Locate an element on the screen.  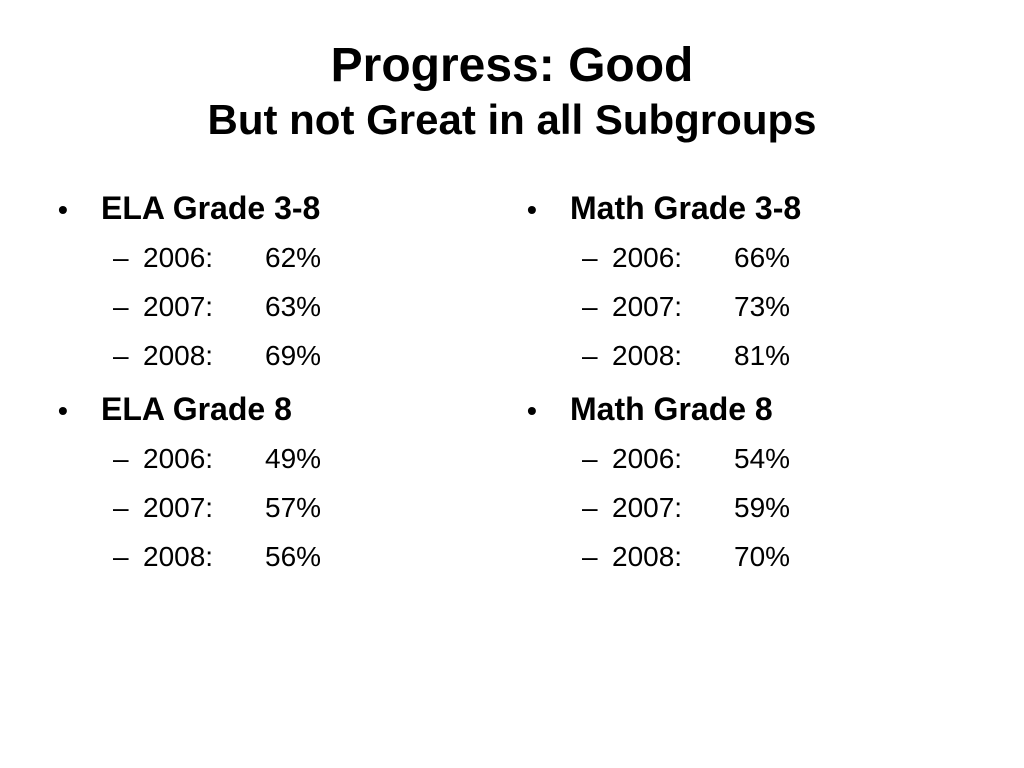
bullet-item: • ELA Grade 3-8 is located at coordinates (278, 212).